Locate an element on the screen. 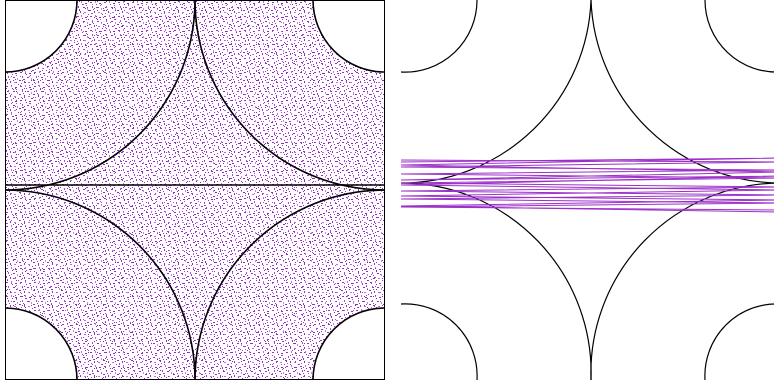 Image resolution: width=774 pixels, height=381 pixels. arc-top-left is located at coordinates (496, 92).